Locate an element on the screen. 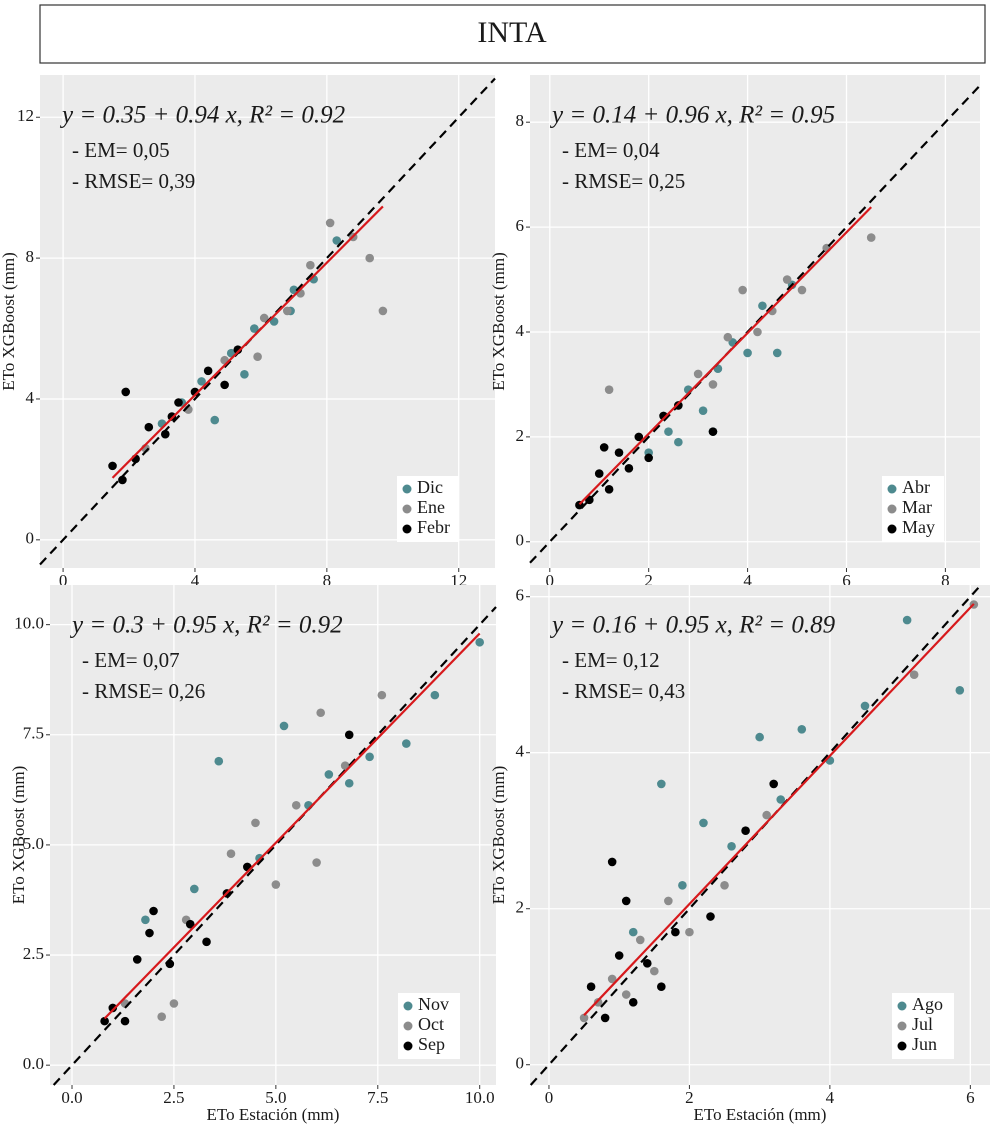 This screenshot has height=1125, width=996. legend-label: Dic is located at coordinates (430, 487).